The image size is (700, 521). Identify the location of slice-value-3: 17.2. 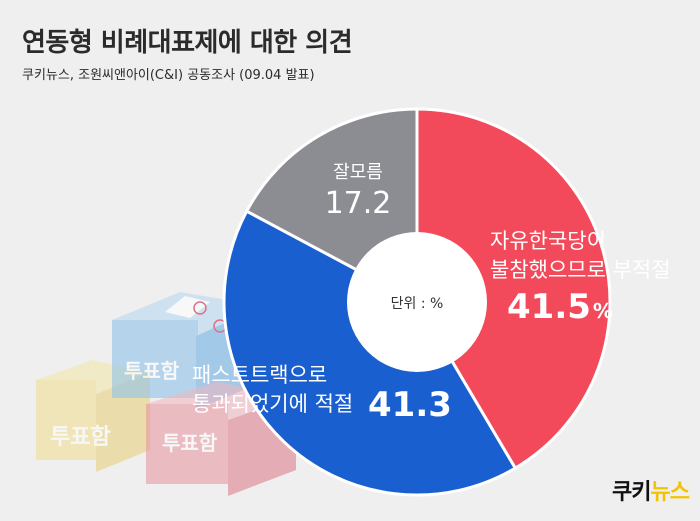
(358, 203).